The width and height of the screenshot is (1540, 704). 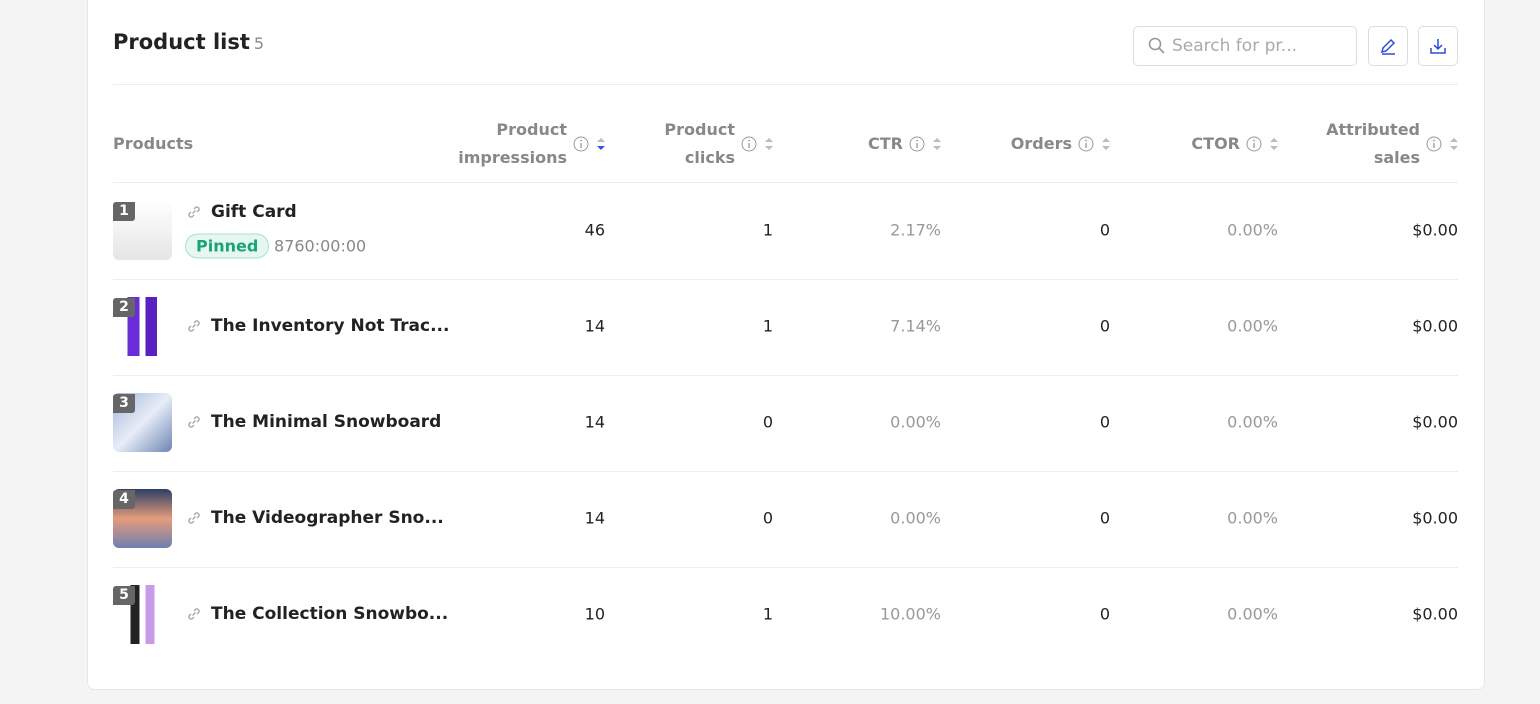 What do you see at coordinates (885, 143) in the screenshot?
I see `column-header: CTR` at bounding box center [885, 143].